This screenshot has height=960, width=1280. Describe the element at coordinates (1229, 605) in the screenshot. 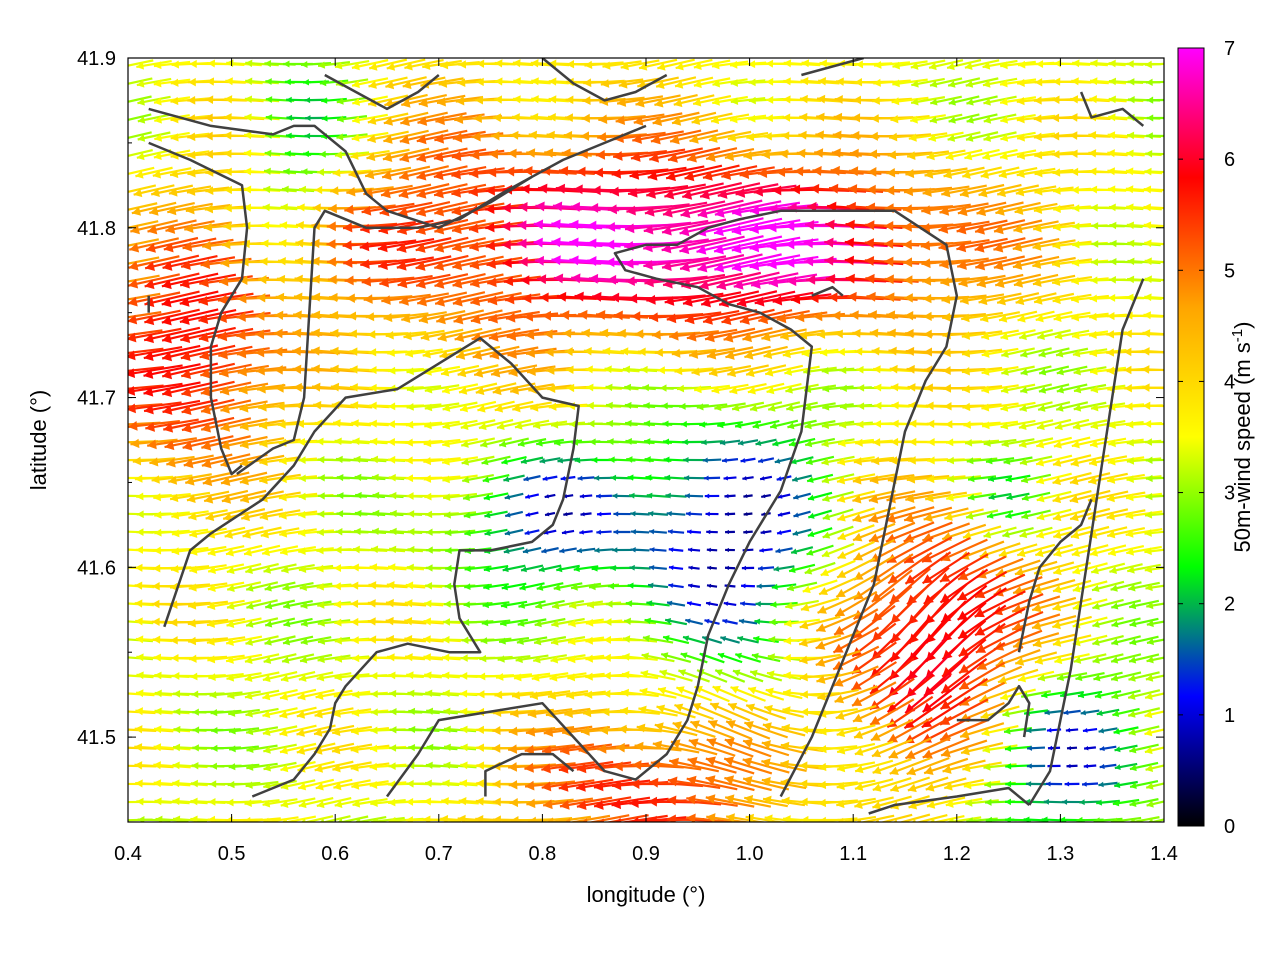

I see `colorbar-tick-label: 2` at that location.